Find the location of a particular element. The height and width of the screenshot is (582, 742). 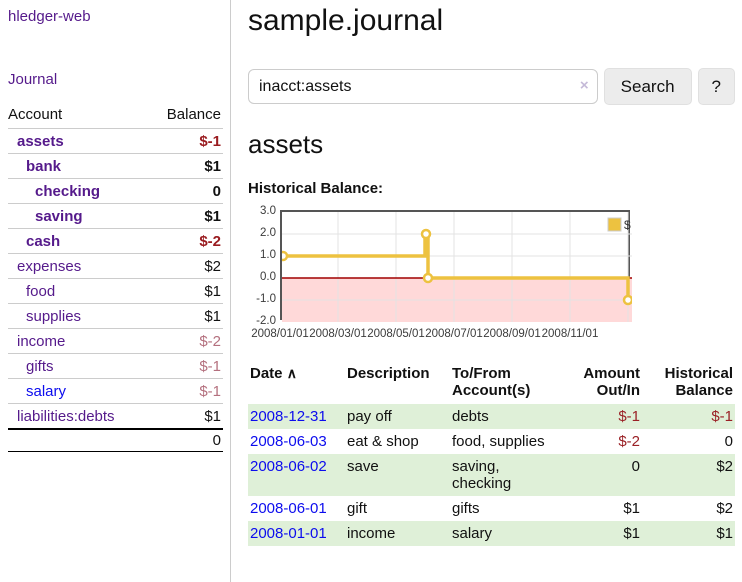

transaction-accounts: gifts is located at coordinates (466, 508).